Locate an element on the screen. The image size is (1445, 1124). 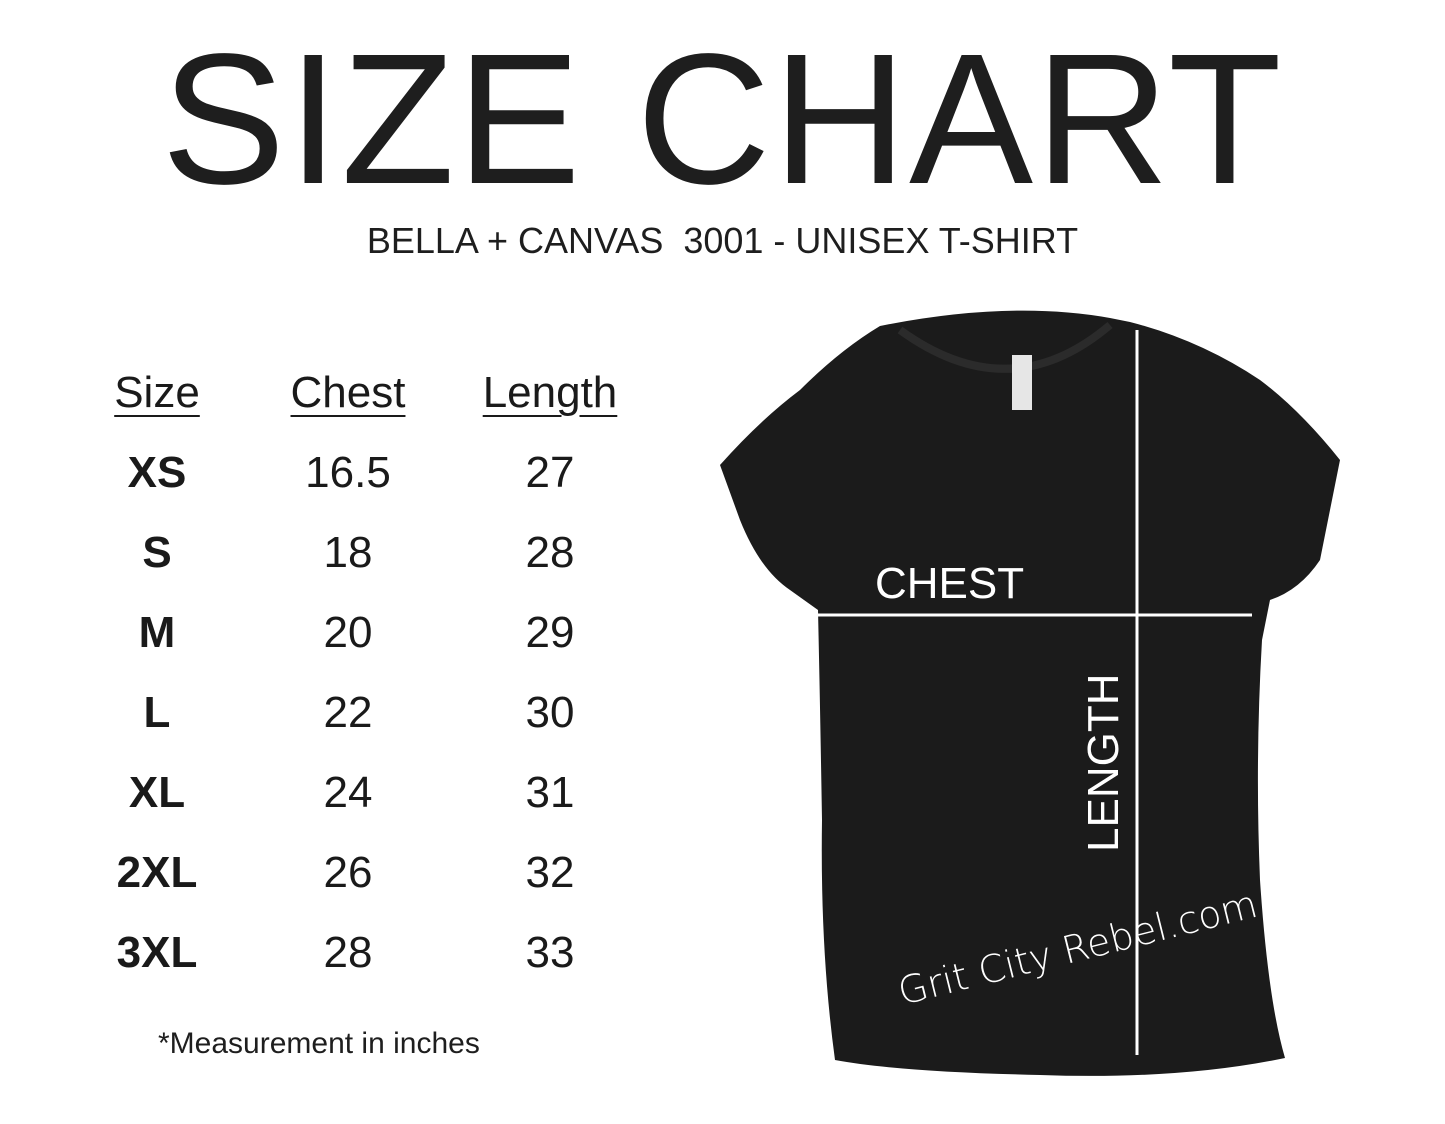
chest-cell: 24 is located at coordinates (348, 792).